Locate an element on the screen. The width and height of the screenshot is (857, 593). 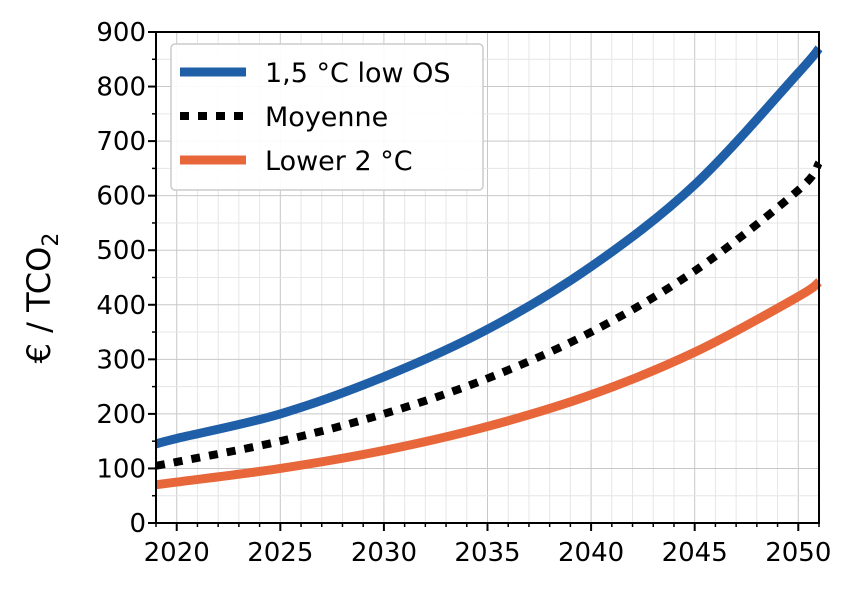
y-tick-label: 300 is located at coordinates (121, 360).